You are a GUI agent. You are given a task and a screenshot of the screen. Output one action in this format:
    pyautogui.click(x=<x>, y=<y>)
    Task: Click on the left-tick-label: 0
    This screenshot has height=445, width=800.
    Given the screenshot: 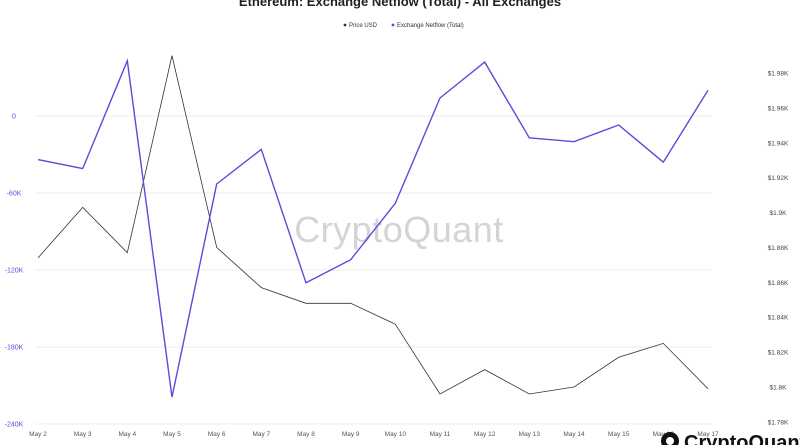 What is the action you would take?
    pyautogui.click(x=14, y=117)
    